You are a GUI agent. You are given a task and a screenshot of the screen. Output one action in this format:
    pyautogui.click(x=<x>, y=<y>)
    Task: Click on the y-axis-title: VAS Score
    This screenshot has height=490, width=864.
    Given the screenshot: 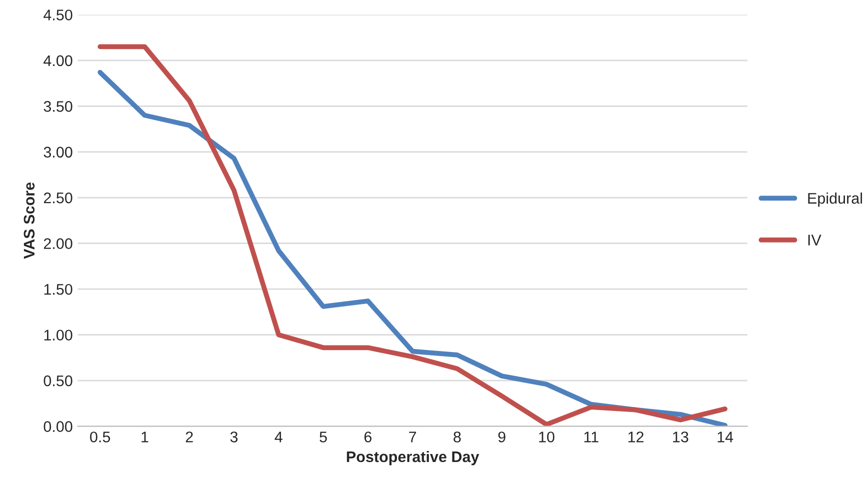 What is the action you would take?
    pyautogui.click(x=29, y=220)
    